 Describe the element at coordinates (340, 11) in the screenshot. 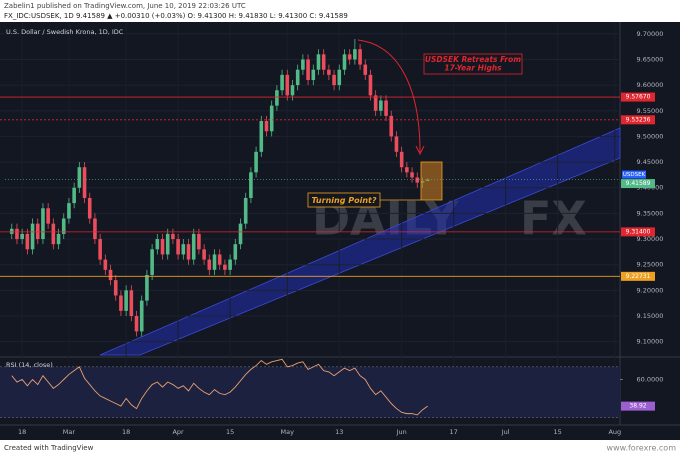

I see `header-bg` at that location.